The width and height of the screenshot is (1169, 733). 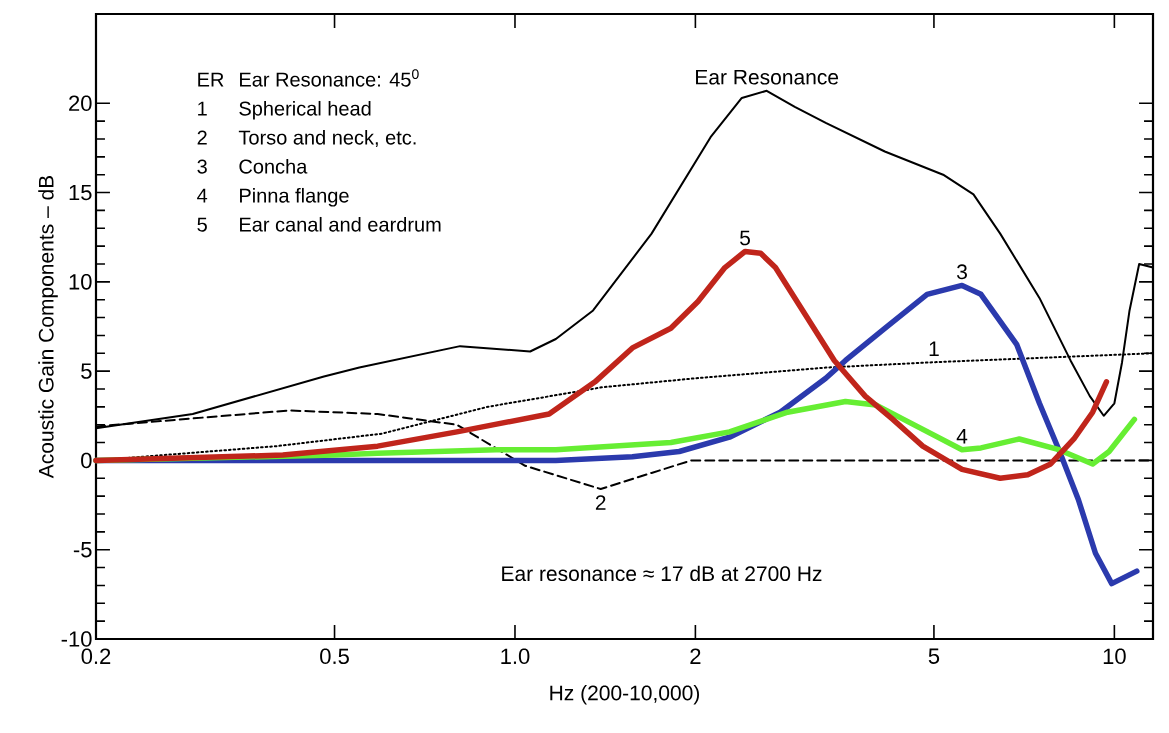 I want to click on annotation: Spherical head, so click(x=305, y=110).